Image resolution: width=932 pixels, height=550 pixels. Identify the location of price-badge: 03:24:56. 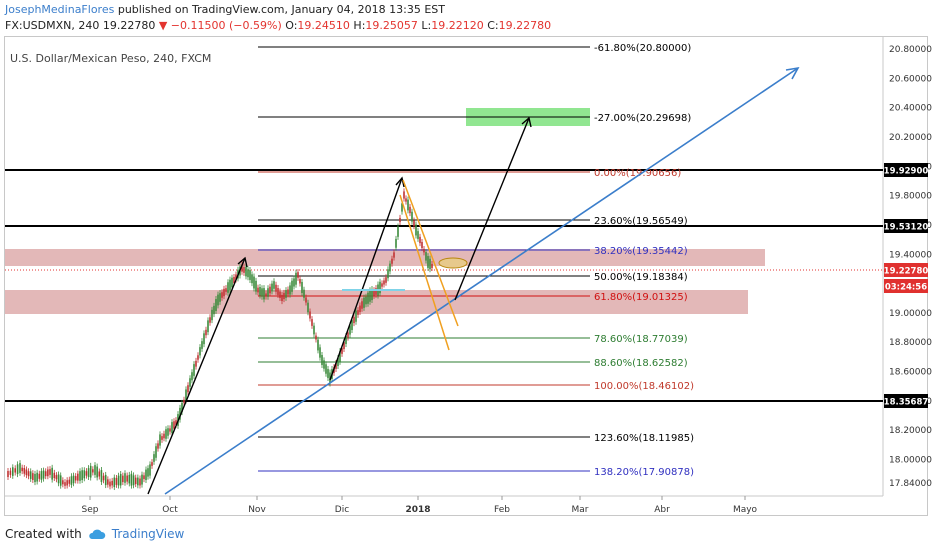
(906, 288).